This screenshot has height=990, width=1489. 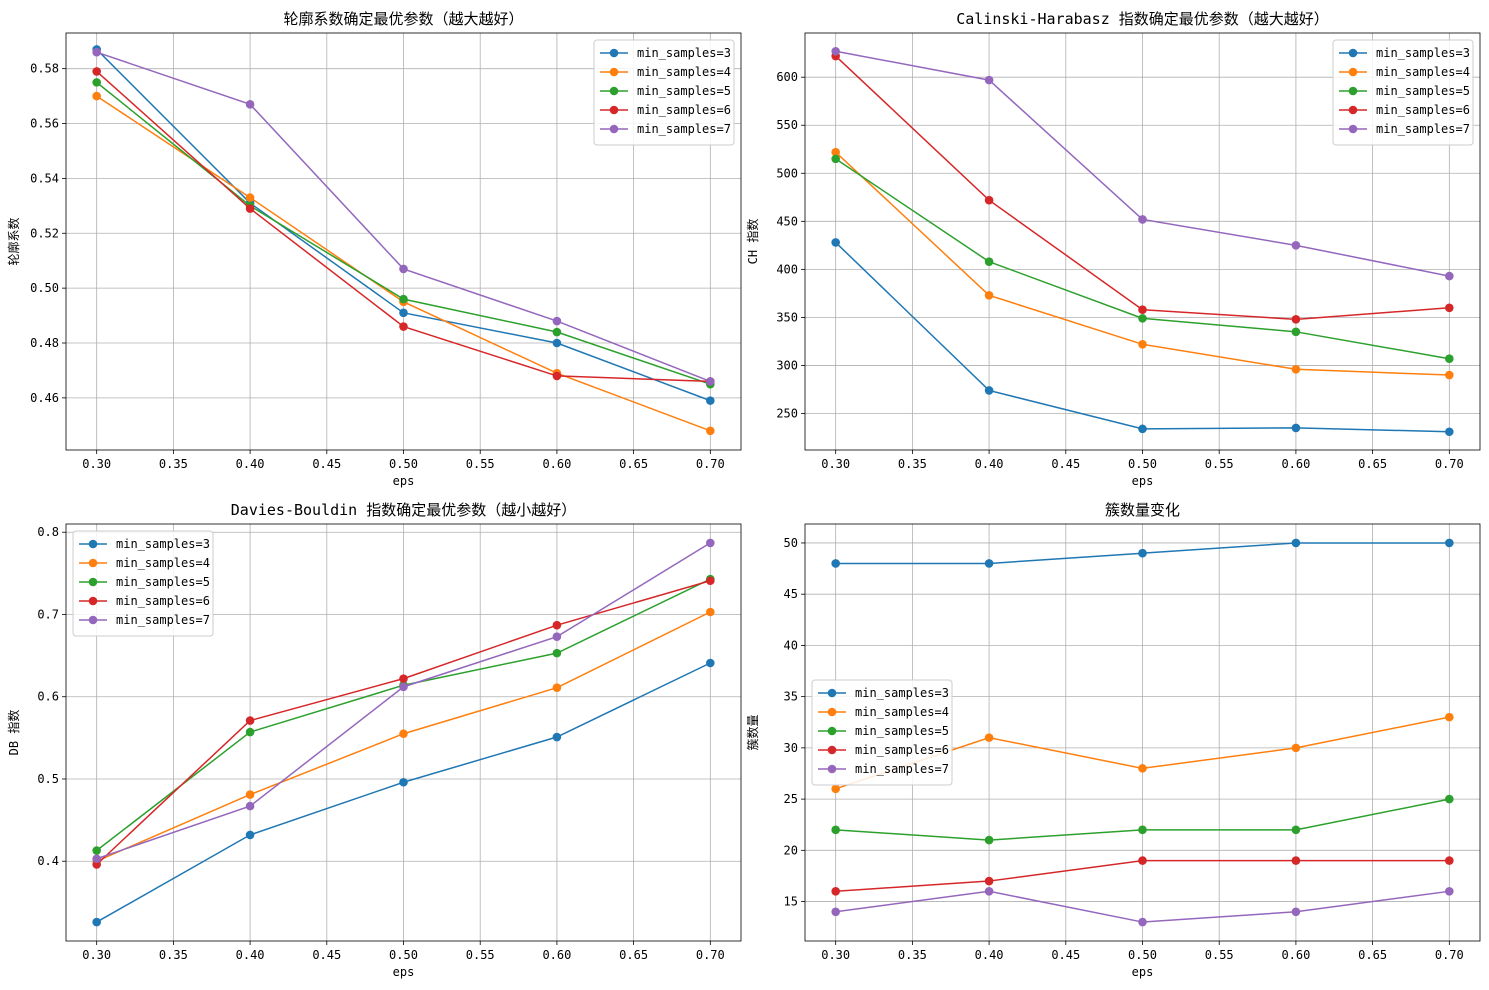 What do you see at coordinates (48, 614) in the screenshot?
I see `y-tick-label: 0.7` at bounding box center [48, 614].